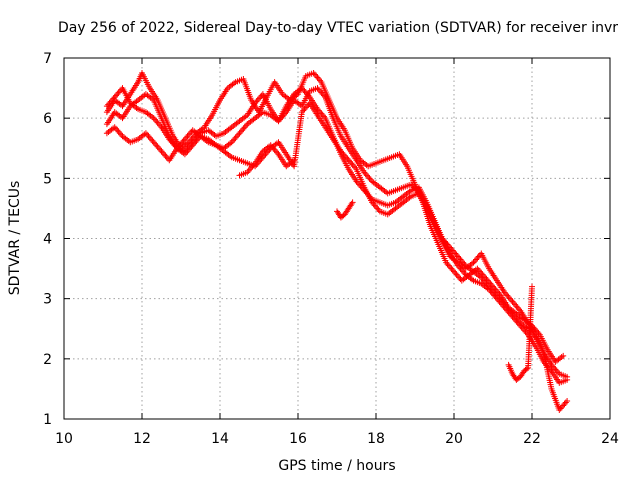  What do you see at coordinates (454, 439) in the screenshot?
I see `x-tick-label: 20` at bounding box center [454, 439].